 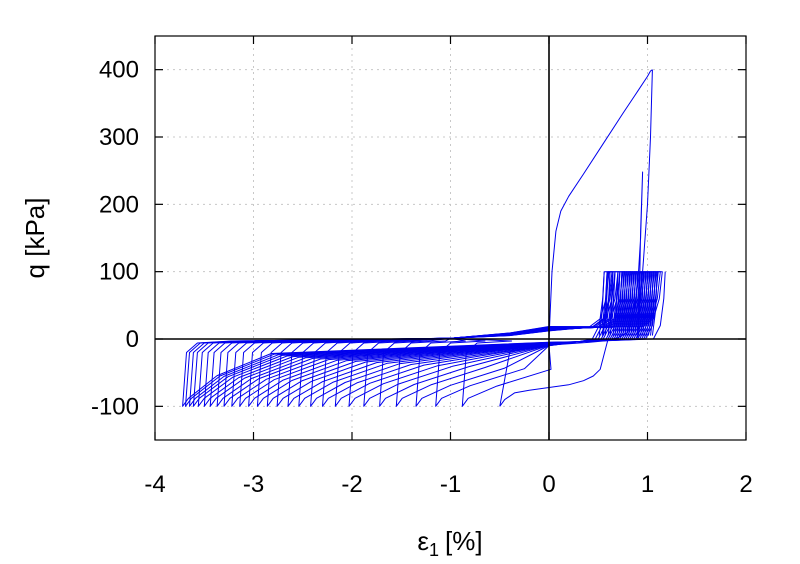 What do you see at coordinates (745, 484) in the screenshot?
I see `x-tick-label: 2` at bounding box center [745, 484].